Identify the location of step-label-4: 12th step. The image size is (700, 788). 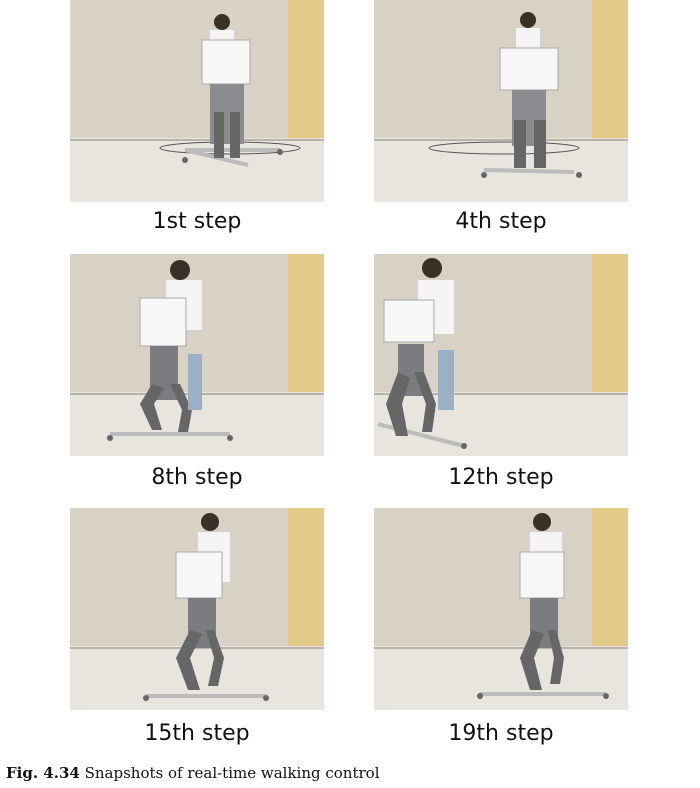
(501, 477).